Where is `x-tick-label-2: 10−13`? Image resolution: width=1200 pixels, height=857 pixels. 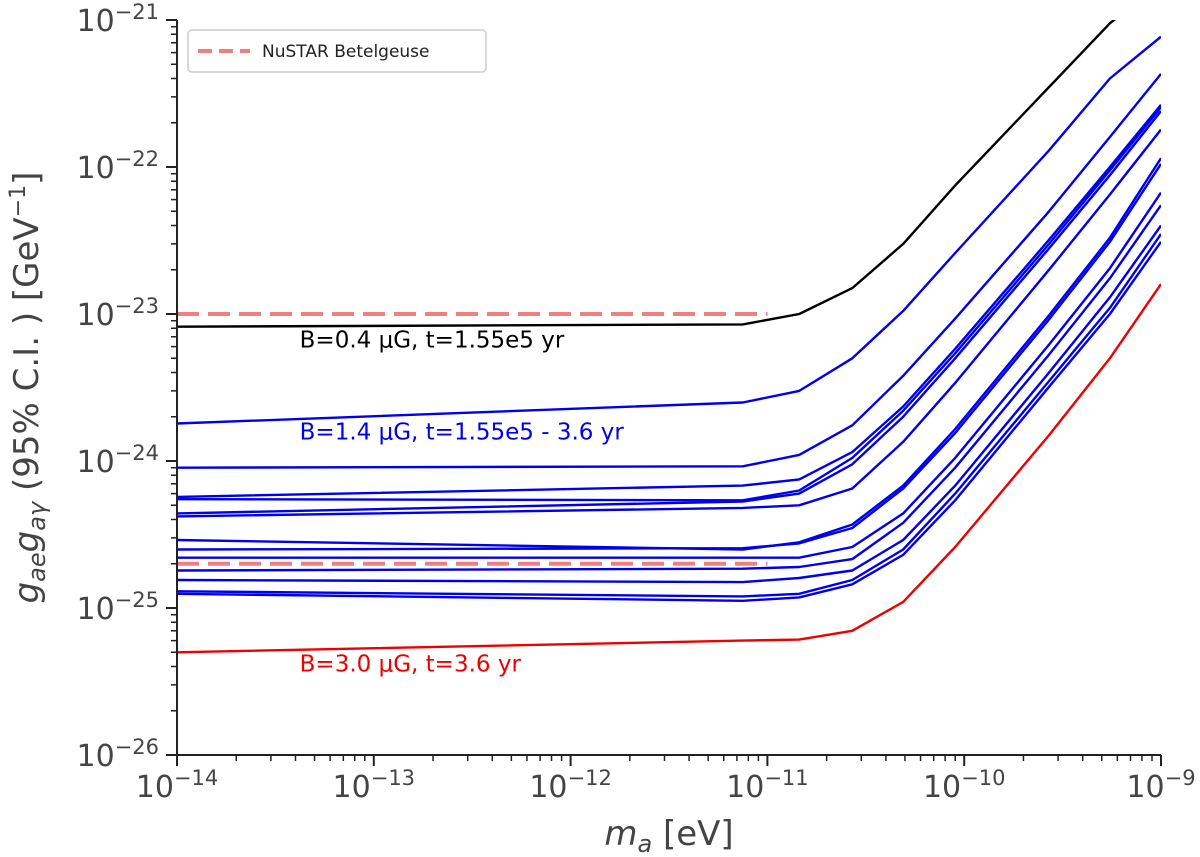
x-tick-label-2: 10−13 is located at coordinates (374, 785).